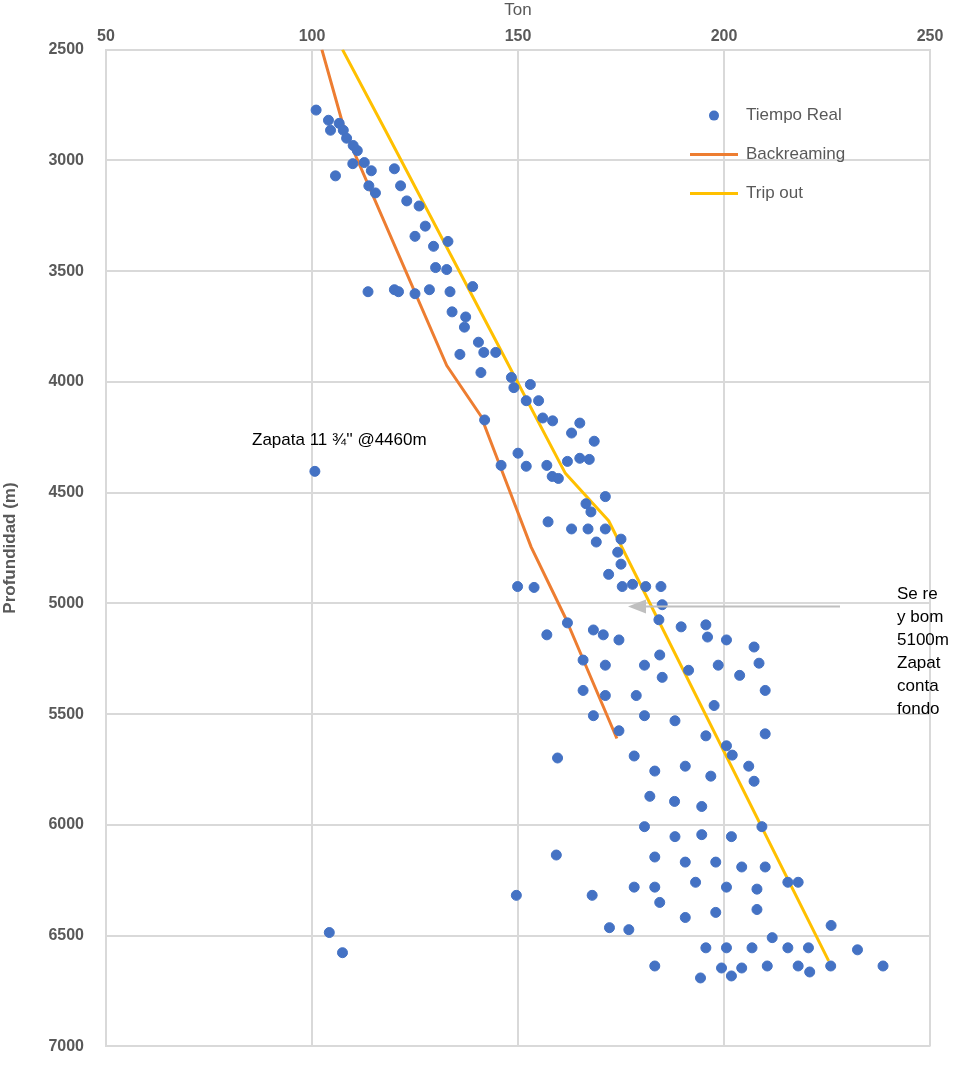  What do you see at coordinates (724, 36) in the screenshot?
I see `x-tick-label: 200` at bounding box center [724, 36].